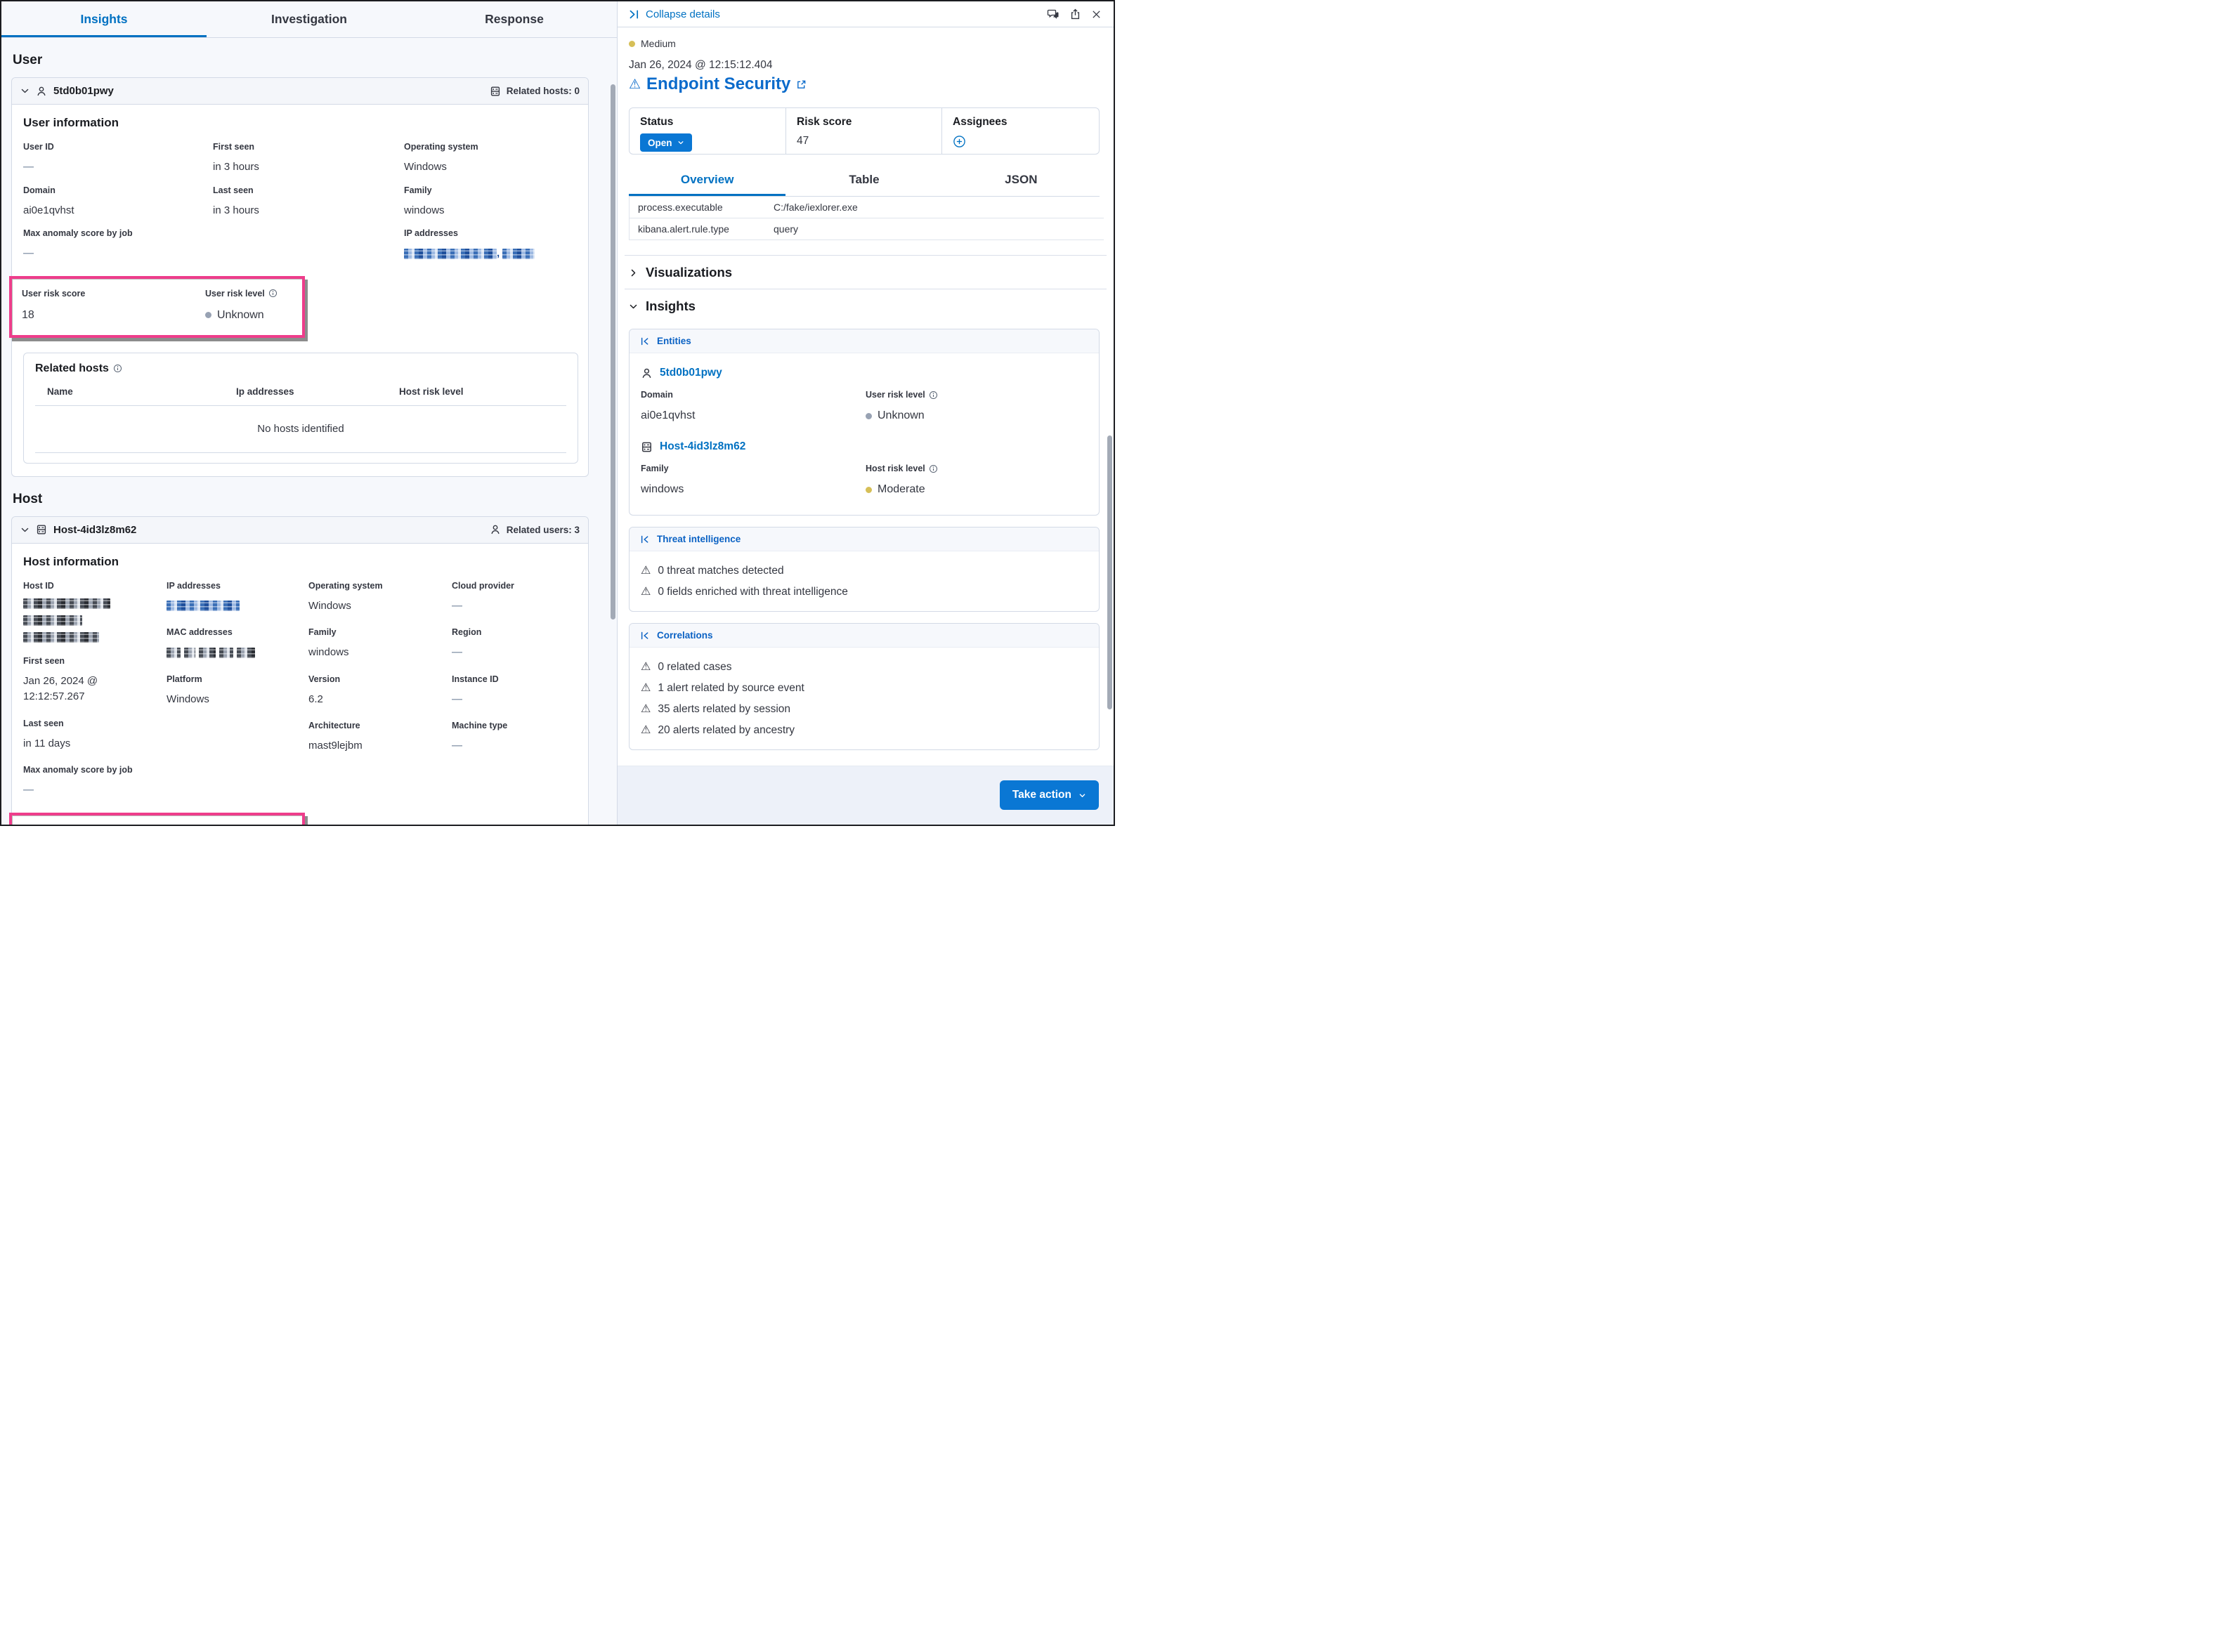  What do you see at coordinates (1109, 572) in the screenshot?
I see `right-panel-scrollbar` at bounding box center [1109, 572].